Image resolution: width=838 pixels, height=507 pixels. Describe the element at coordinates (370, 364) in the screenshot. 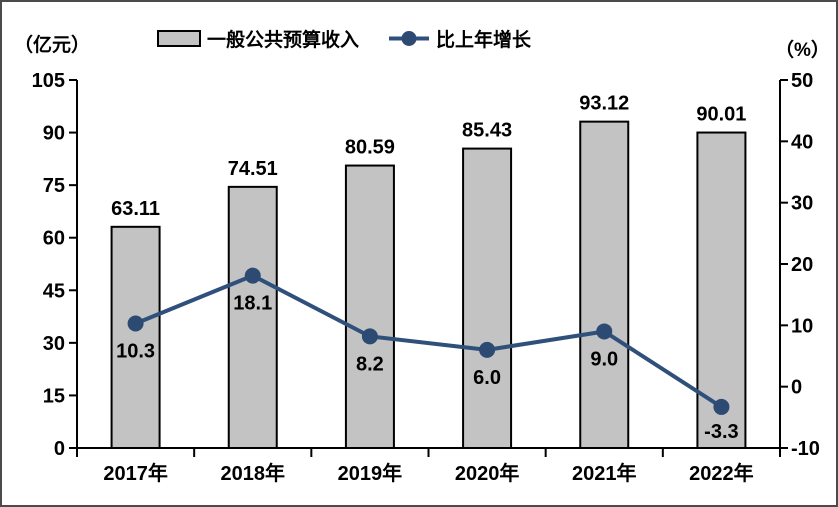

I see `growth-value-label: 8.2` at that location.